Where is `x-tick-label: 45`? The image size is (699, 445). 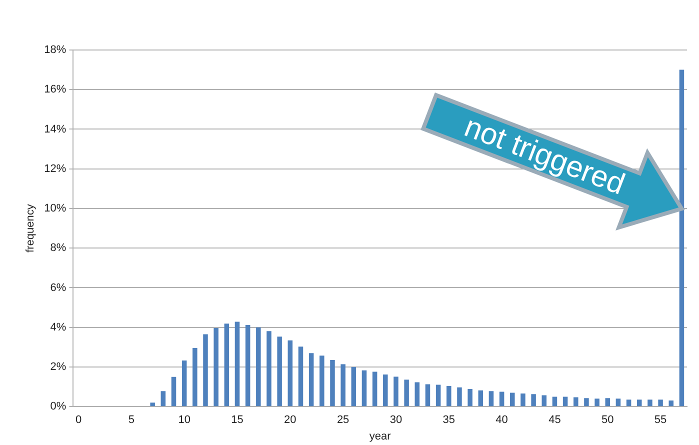 x-tick-label: 45 is located at coordinates (554, 420).